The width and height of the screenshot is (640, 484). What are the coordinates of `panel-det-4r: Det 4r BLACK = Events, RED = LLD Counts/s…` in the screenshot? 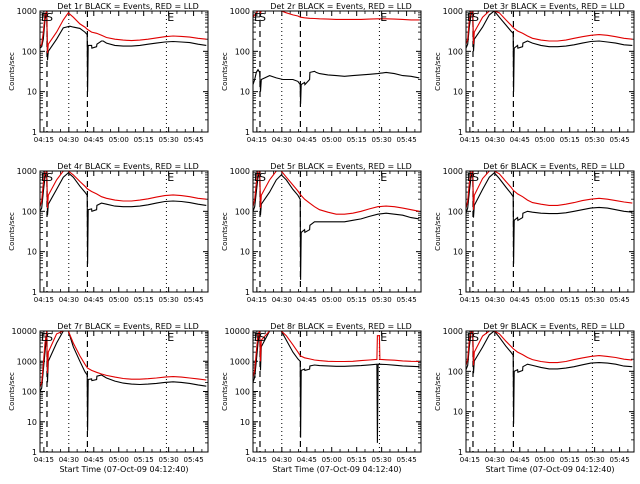 It's located at (108, 233).